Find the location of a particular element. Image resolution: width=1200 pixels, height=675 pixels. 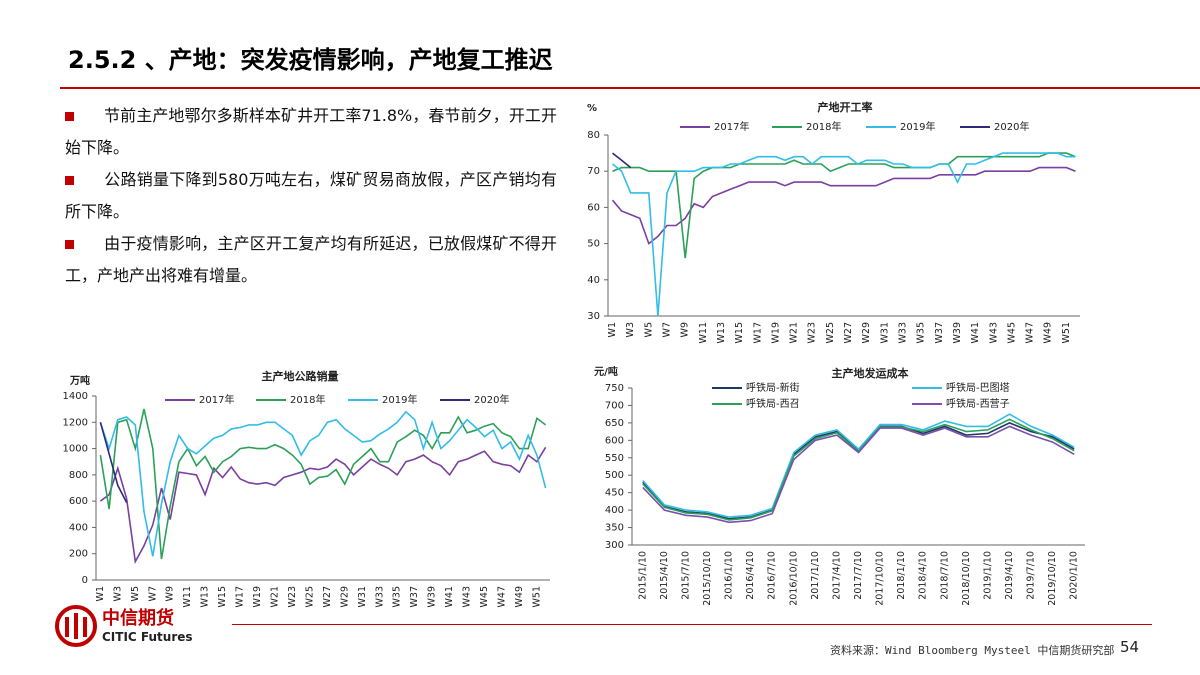

y-tick-label: 500 is located at coordinates (614, 475).